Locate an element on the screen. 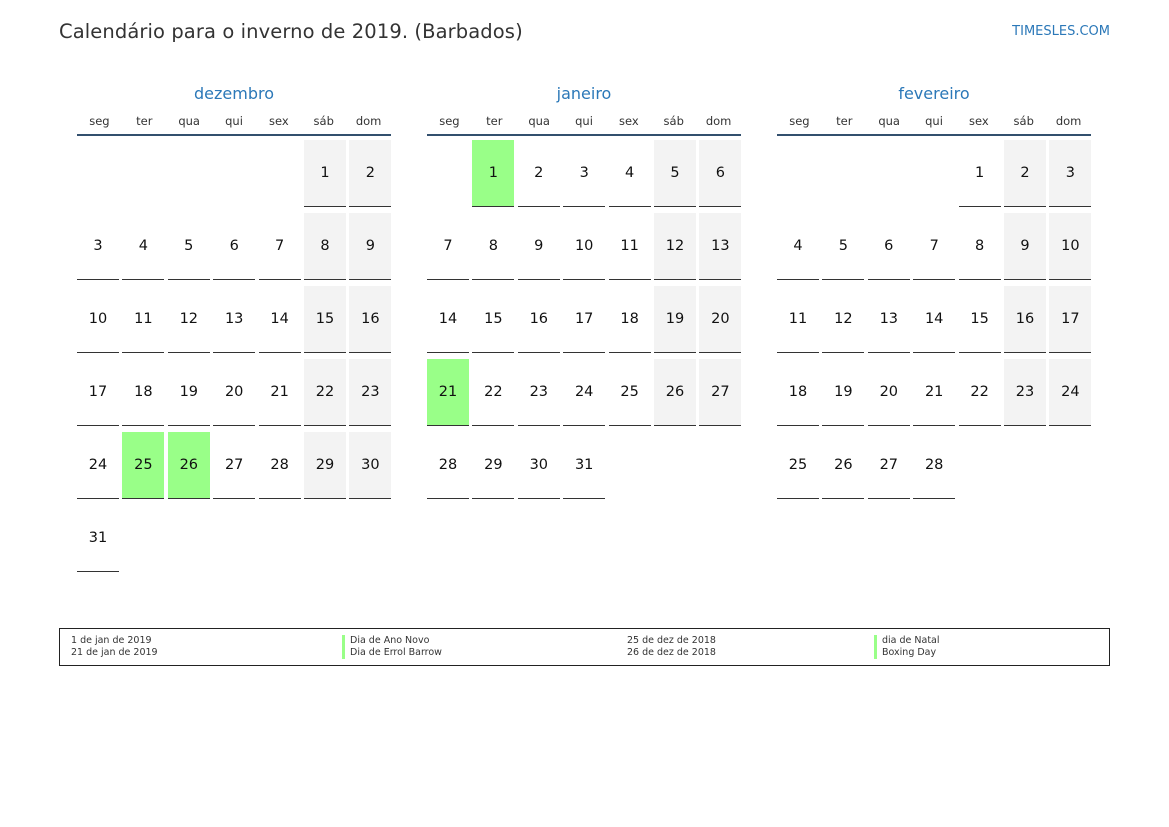 This screenshot has width=1169, height=827. legend-date: 1 de jan de 2019 is located at coordinates (111, 640).